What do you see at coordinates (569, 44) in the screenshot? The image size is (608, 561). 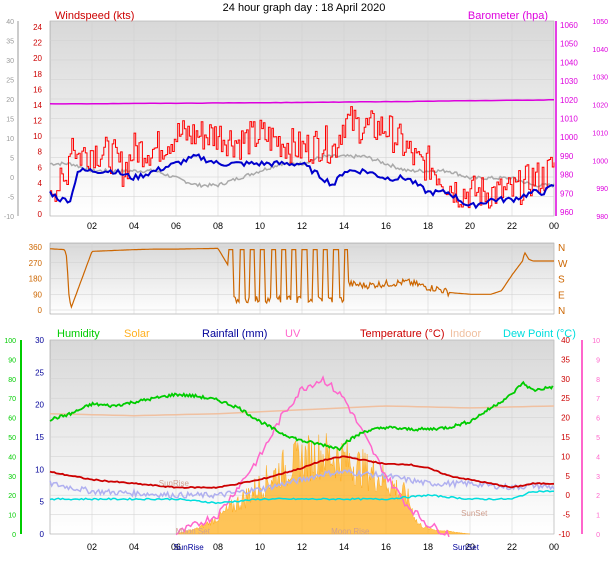 I see `y-right-inner-tick-label: 1050` at bounding box center [569, 44].